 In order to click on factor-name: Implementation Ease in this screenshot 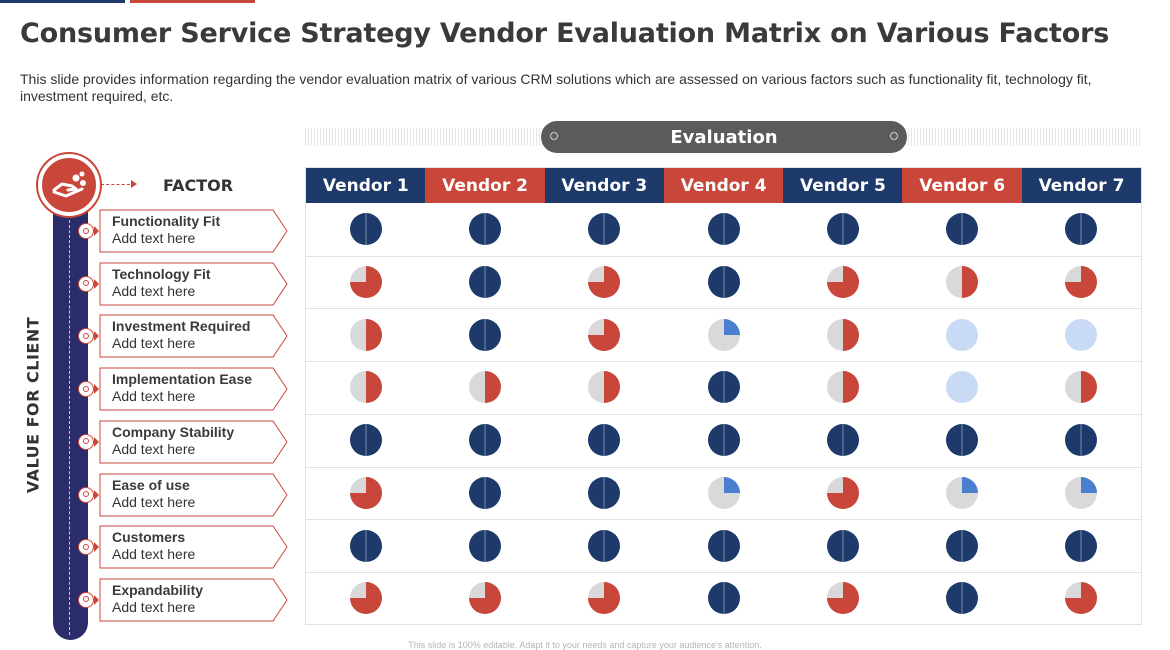, I will do `click(182, 379)`.